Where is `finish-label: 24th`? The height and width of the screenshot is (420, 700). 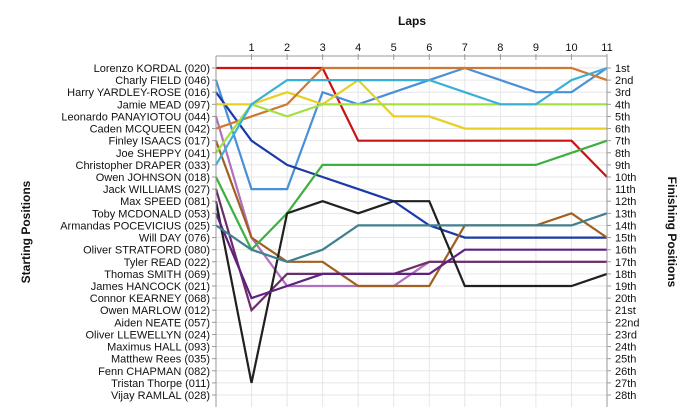
finish-label: 24th is located at coordinates (625, 348).